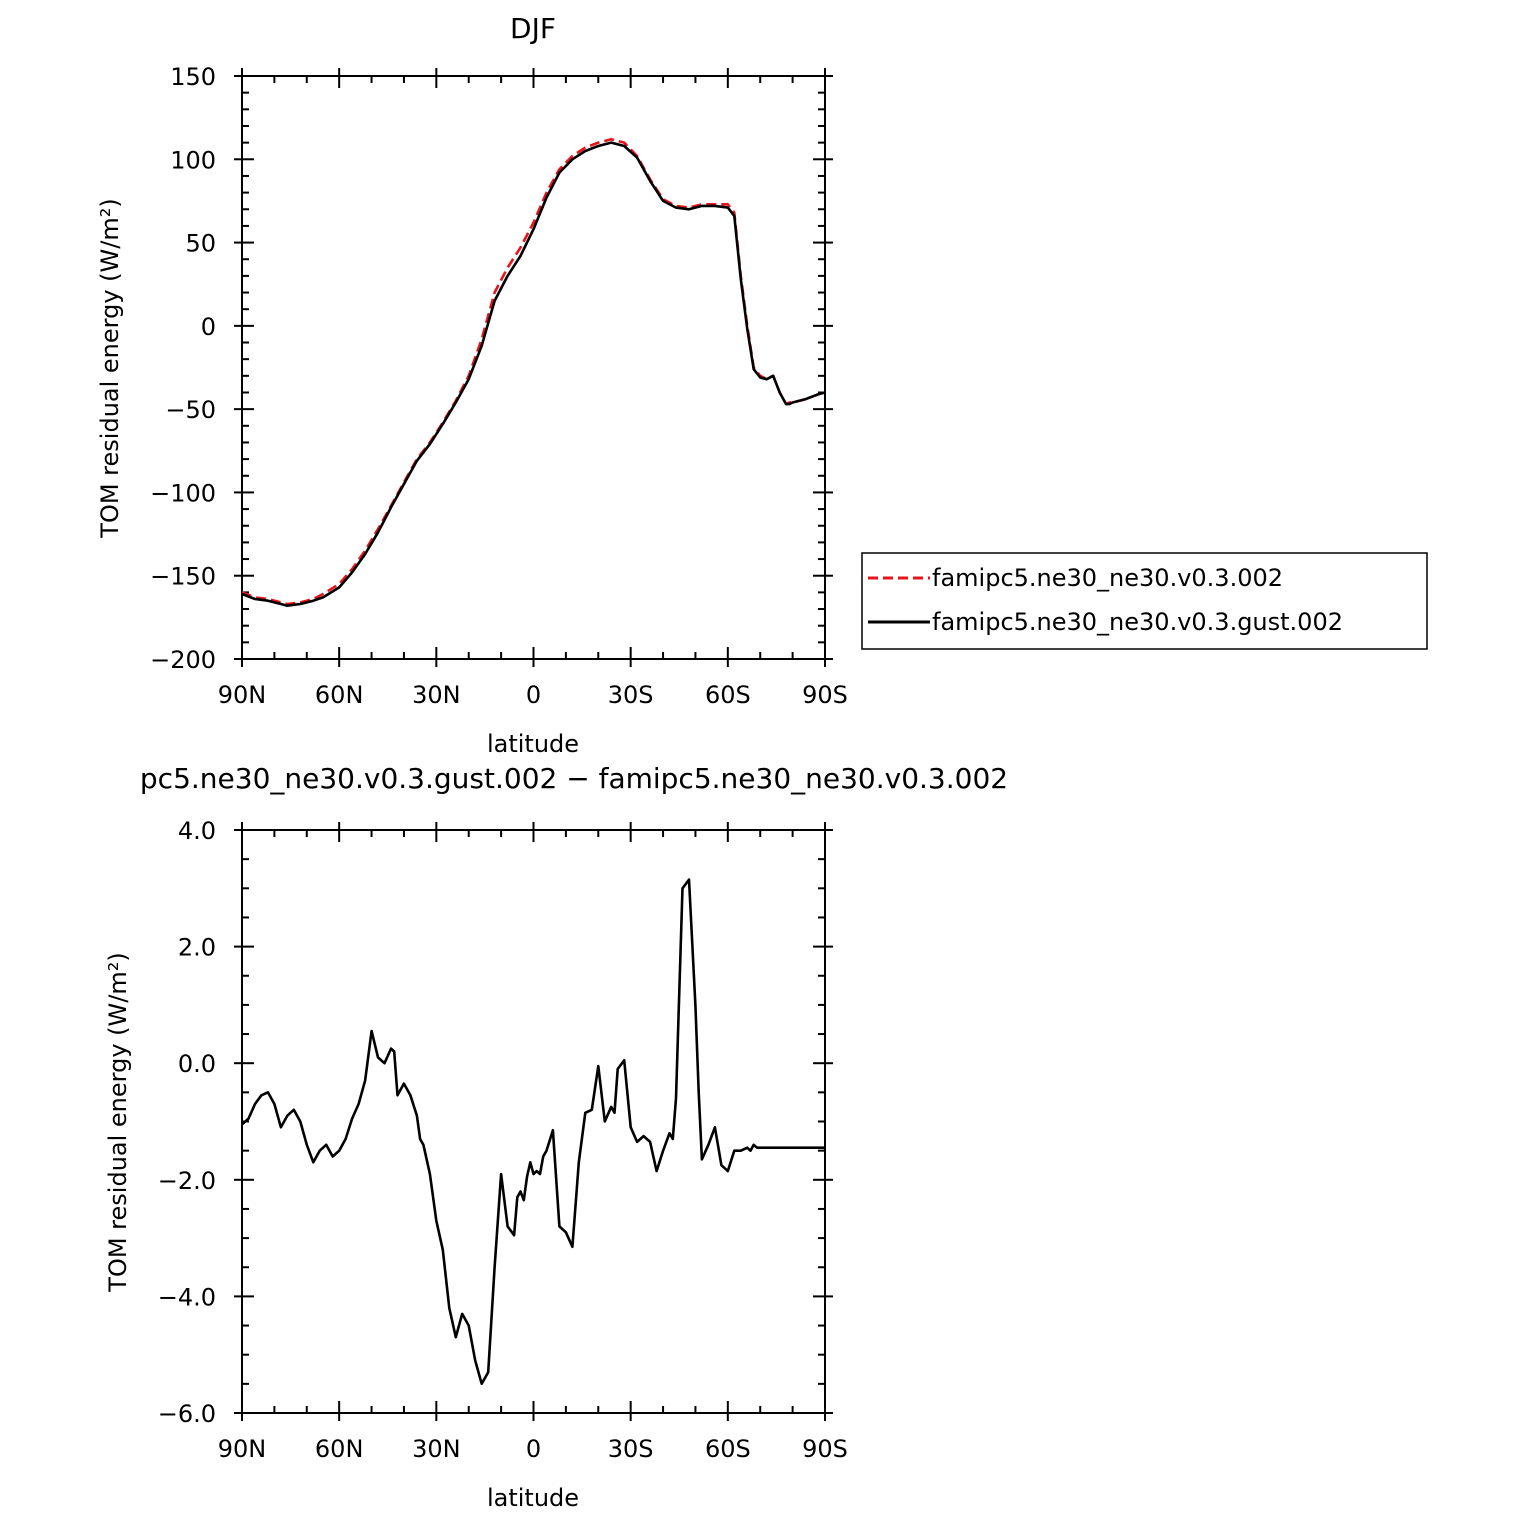 This screenshot has width=1519, height=1519. I want to click on top-x-axis-label: latitude, so click(533, 744).